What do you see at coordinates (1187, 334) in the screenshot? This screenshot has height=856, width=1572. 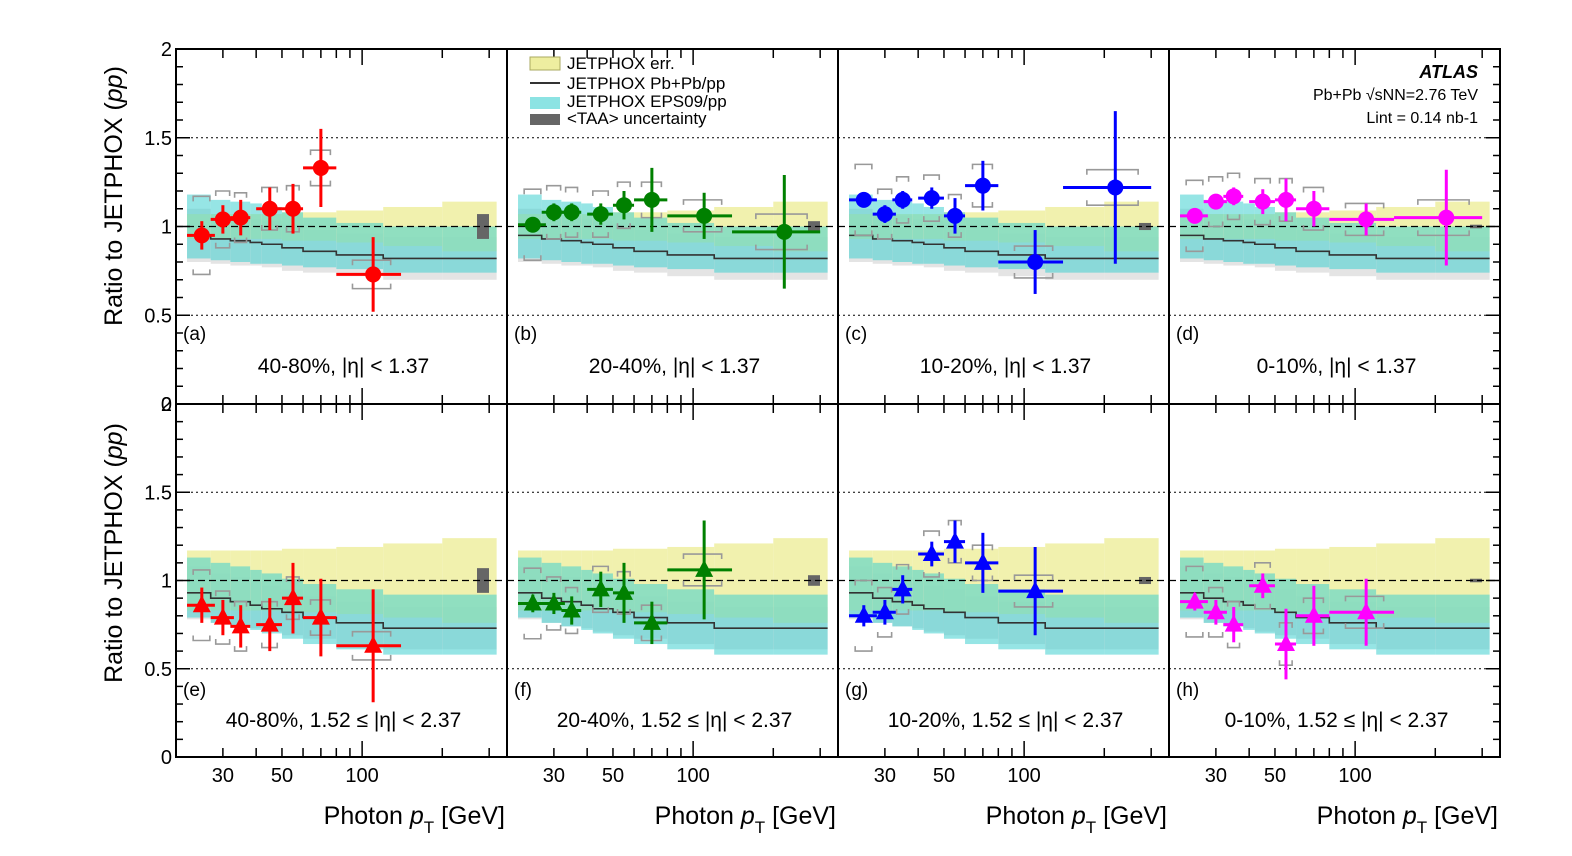 I see `panel-tag-d: (d)` at bounding box center [1187, 334].